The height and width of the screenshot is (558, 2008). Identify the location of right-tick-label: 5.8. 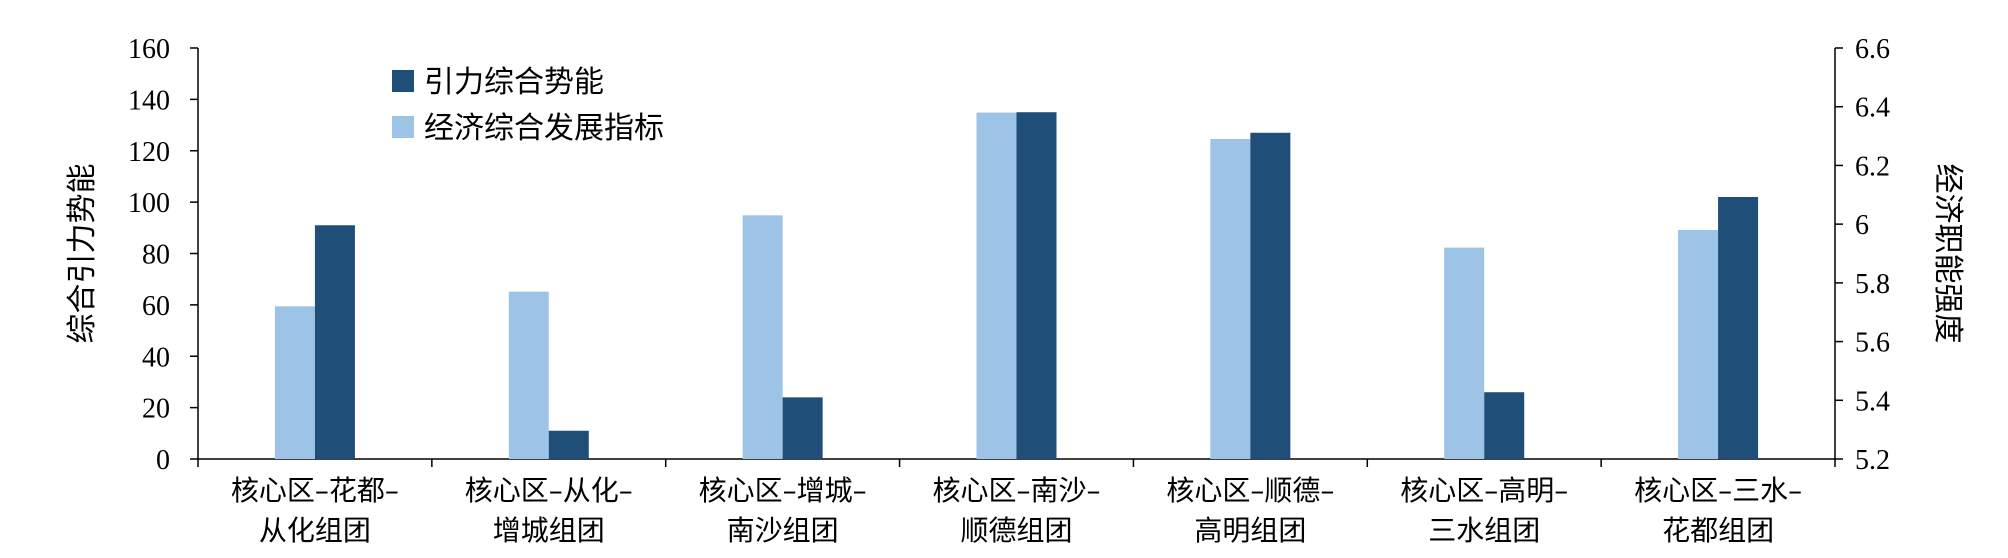
(1872, 284).